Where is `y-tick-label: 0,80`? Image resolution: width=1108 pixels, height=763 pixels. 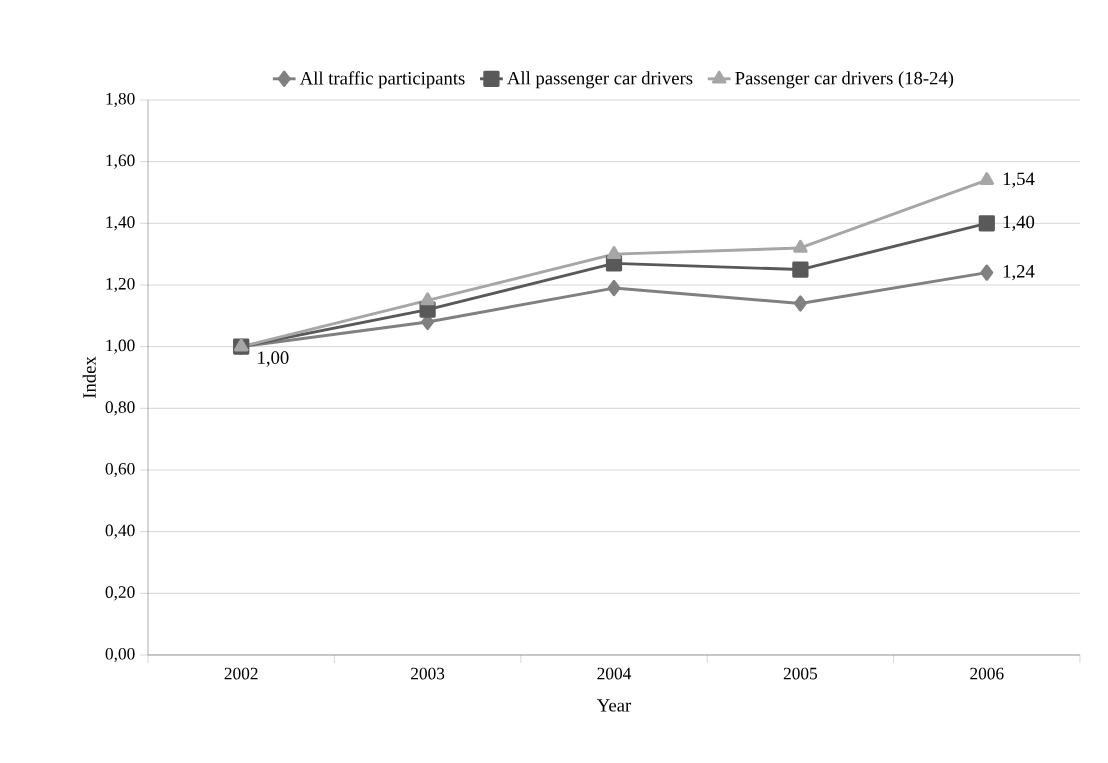
y-tick-label: 0,80 is located at coordinates (120, 408).